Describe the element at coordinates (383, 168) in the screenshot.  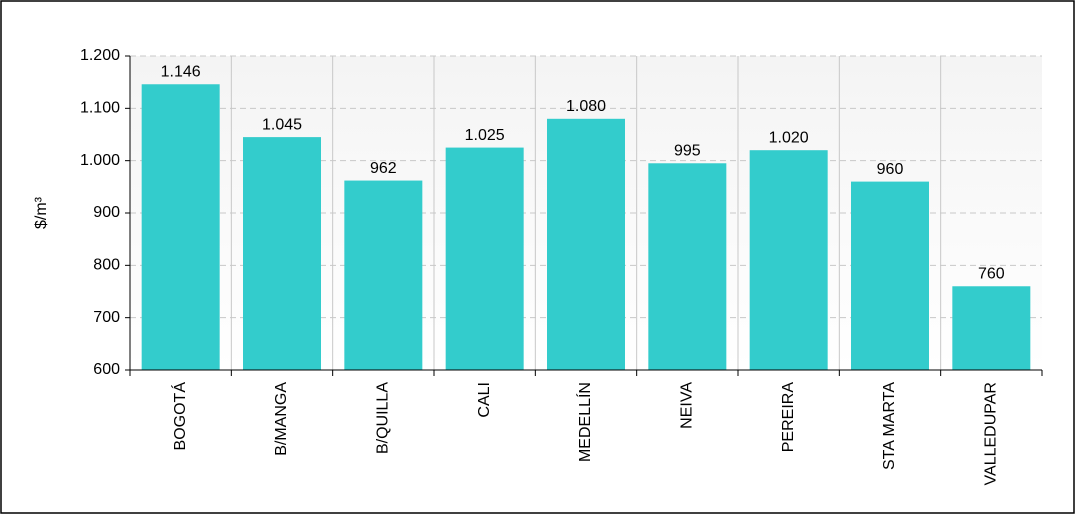
I see `value-label: 962` at that location.